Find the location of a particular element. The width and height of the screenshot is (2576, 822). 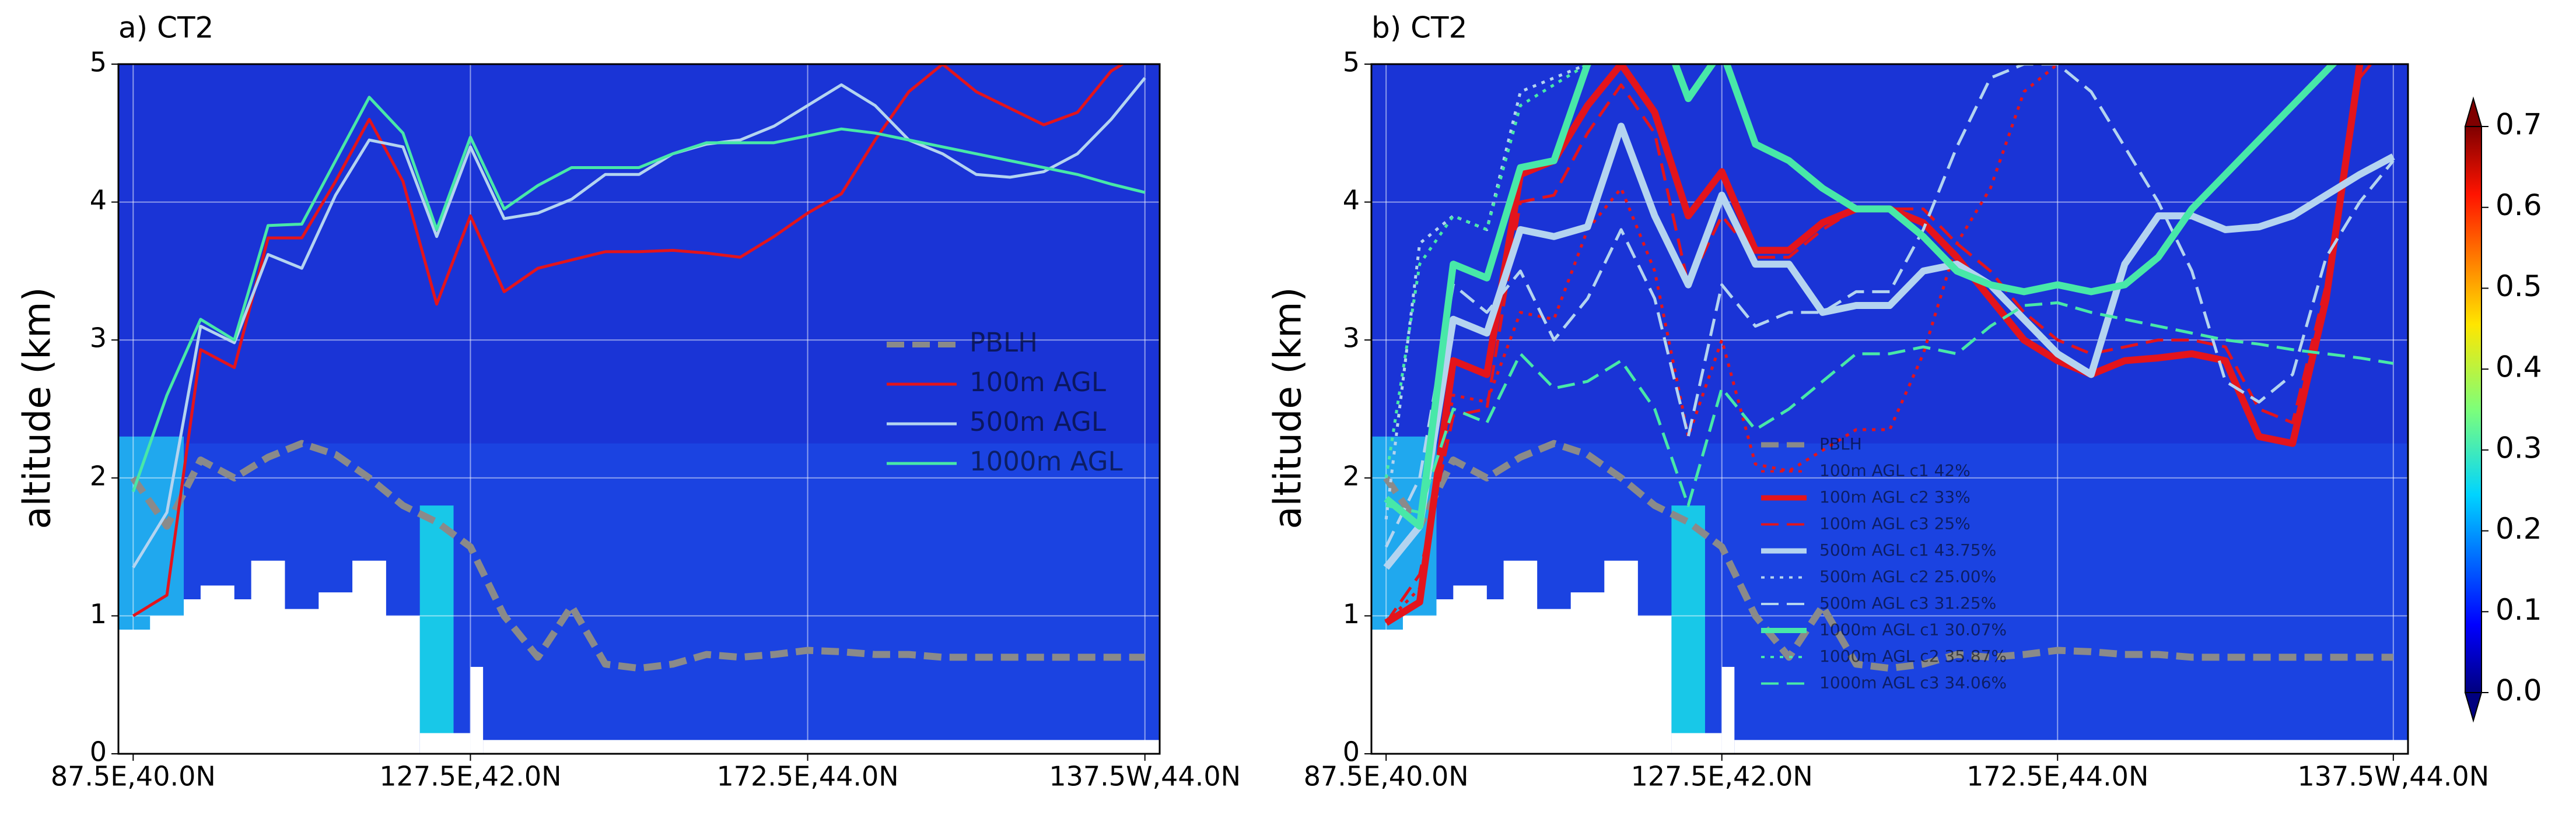

legend-label: 100m AGL c1 42% is located at coordinates (1895, 470).